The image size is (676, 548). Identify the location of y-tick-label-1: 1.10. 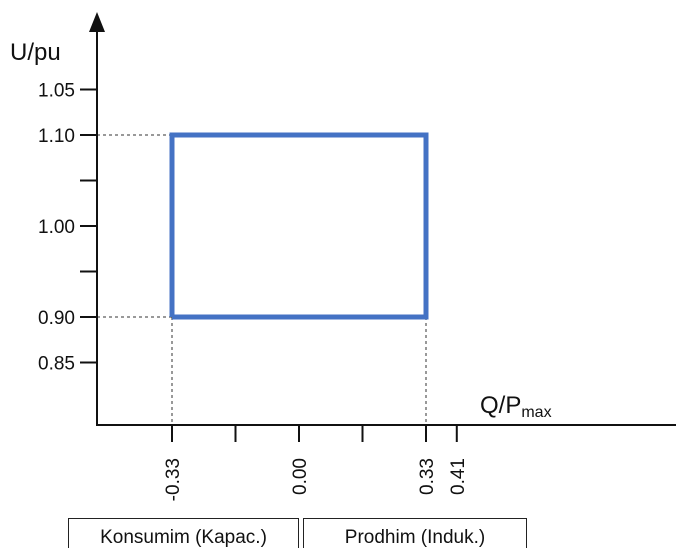
(56, 136).